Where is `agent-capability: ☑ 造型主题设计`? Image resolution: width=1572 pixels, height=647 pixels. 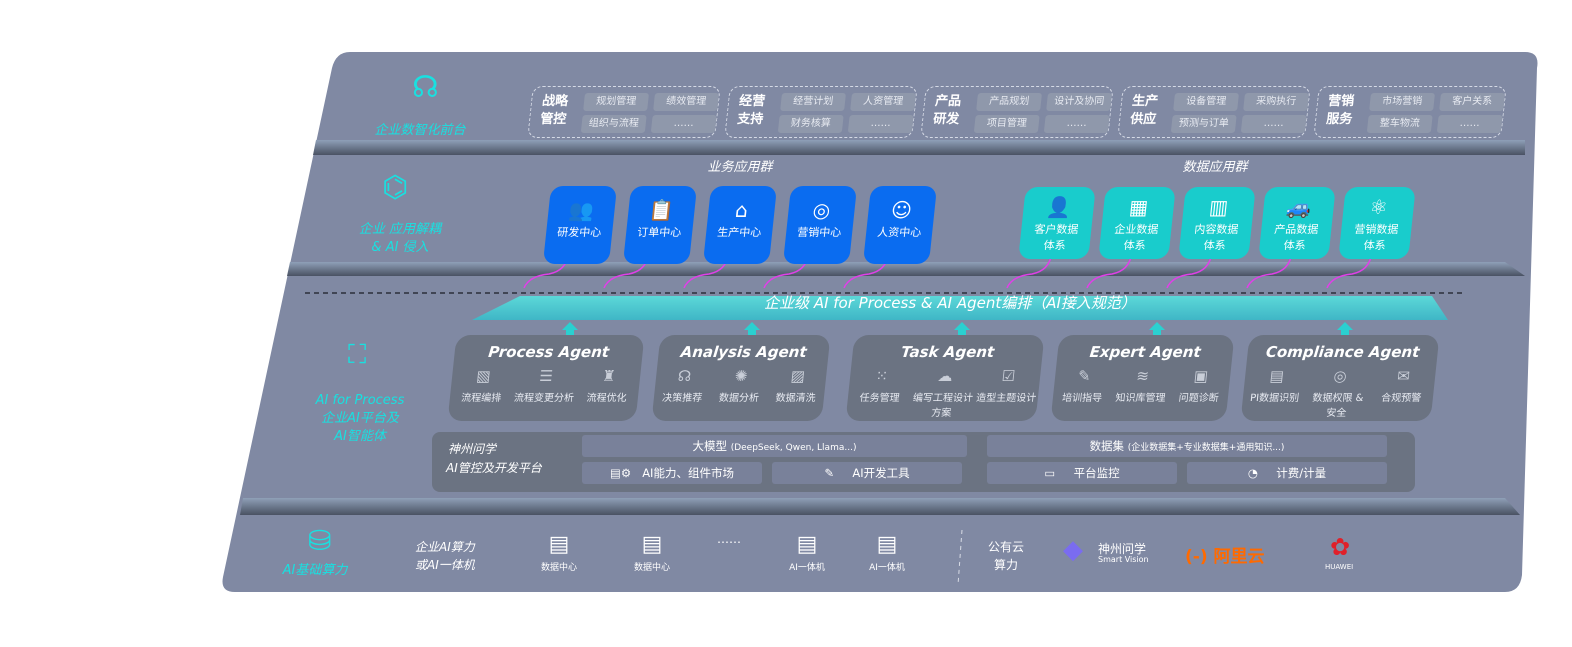
agent-capability: ☑ 造型主题设计 is located at coordinates (1007, 393).